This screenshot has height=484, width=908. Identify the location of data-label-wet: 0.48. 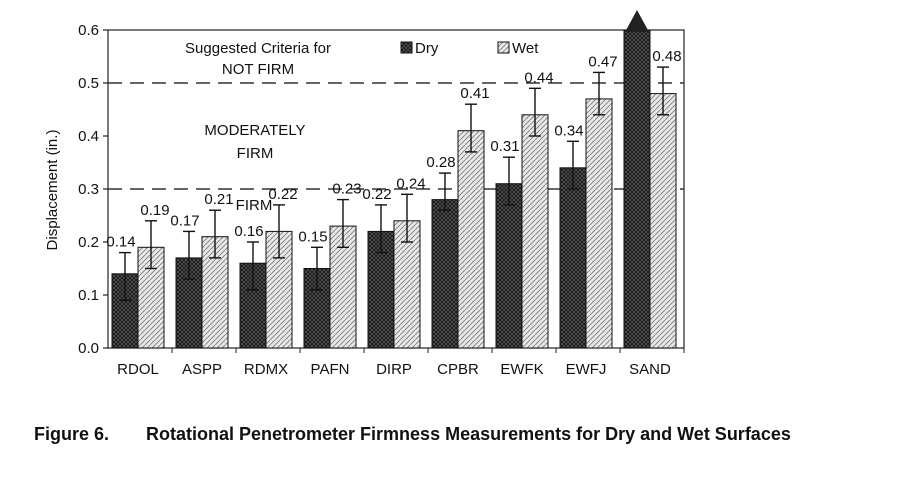
(666, 56).